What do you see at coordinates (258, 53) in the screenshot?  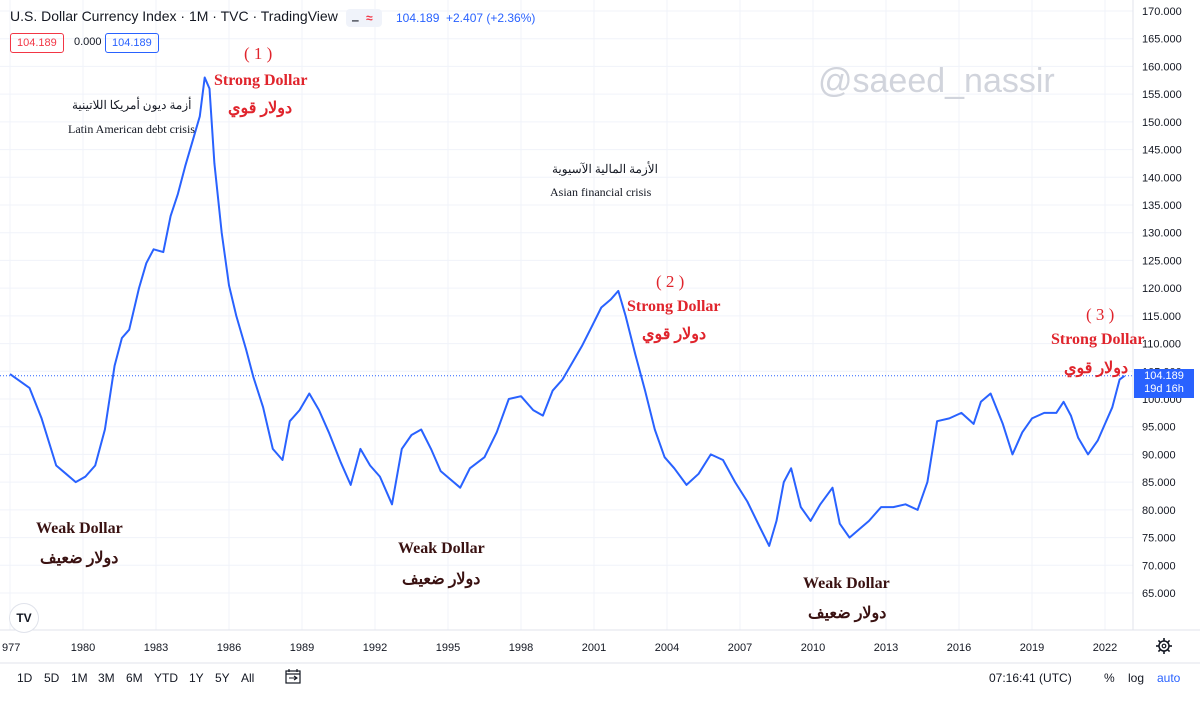 I see `label-num-1: ( 1 )` at bounding box center [258, 53].